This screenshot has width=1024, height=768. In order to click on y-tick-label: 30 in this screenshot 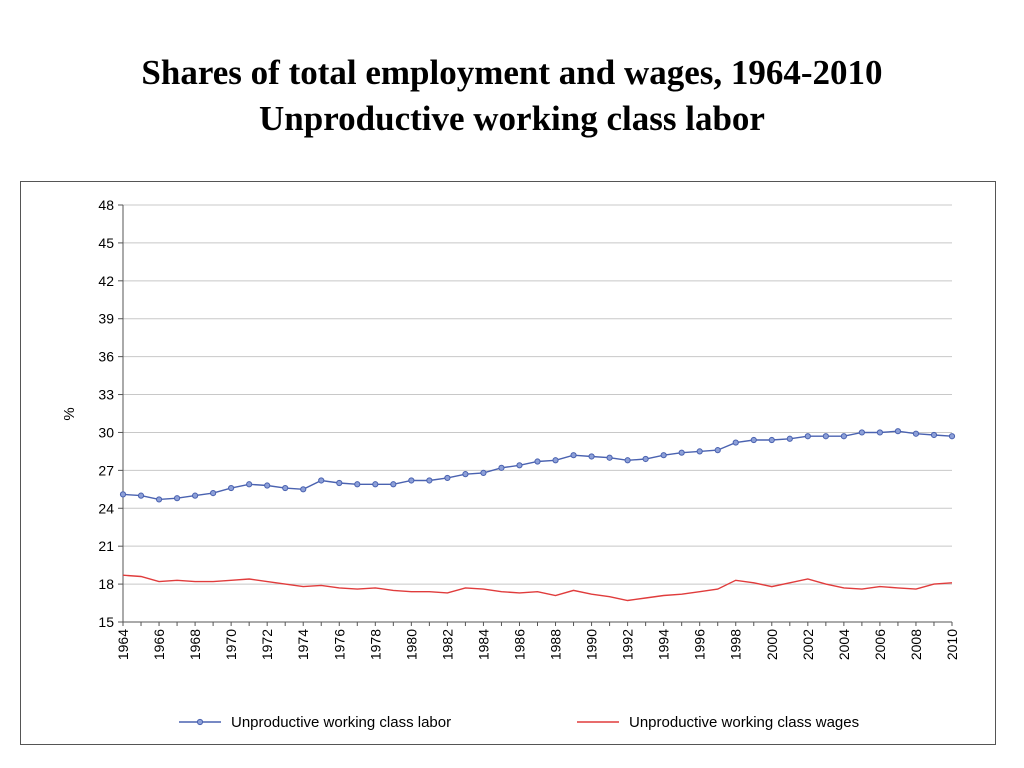, I will do `click(106, 432)`.